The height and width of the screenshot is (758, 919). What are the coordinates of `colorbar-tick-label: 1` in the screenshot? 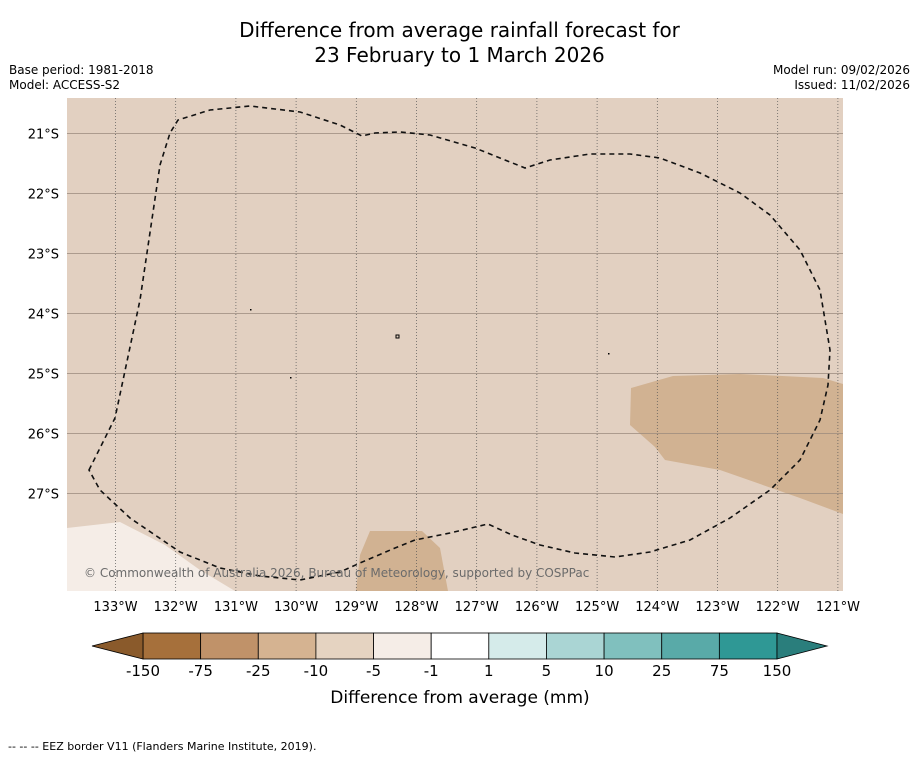 It's located at (489, 671).